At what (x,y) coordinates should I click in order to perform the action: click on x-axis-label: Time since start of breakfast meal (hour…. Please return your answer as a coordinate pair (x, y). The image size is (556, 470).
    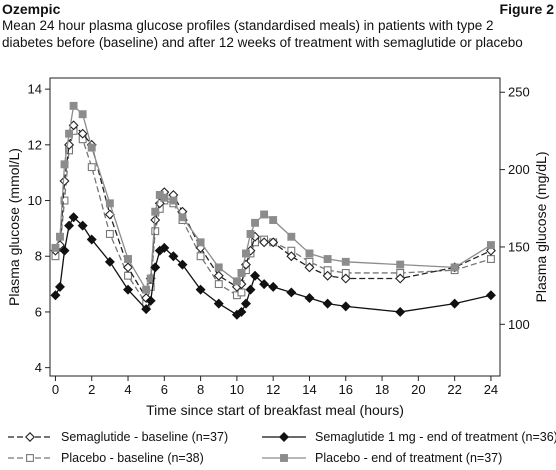
    Looking at the image, I should click on (275, 410).